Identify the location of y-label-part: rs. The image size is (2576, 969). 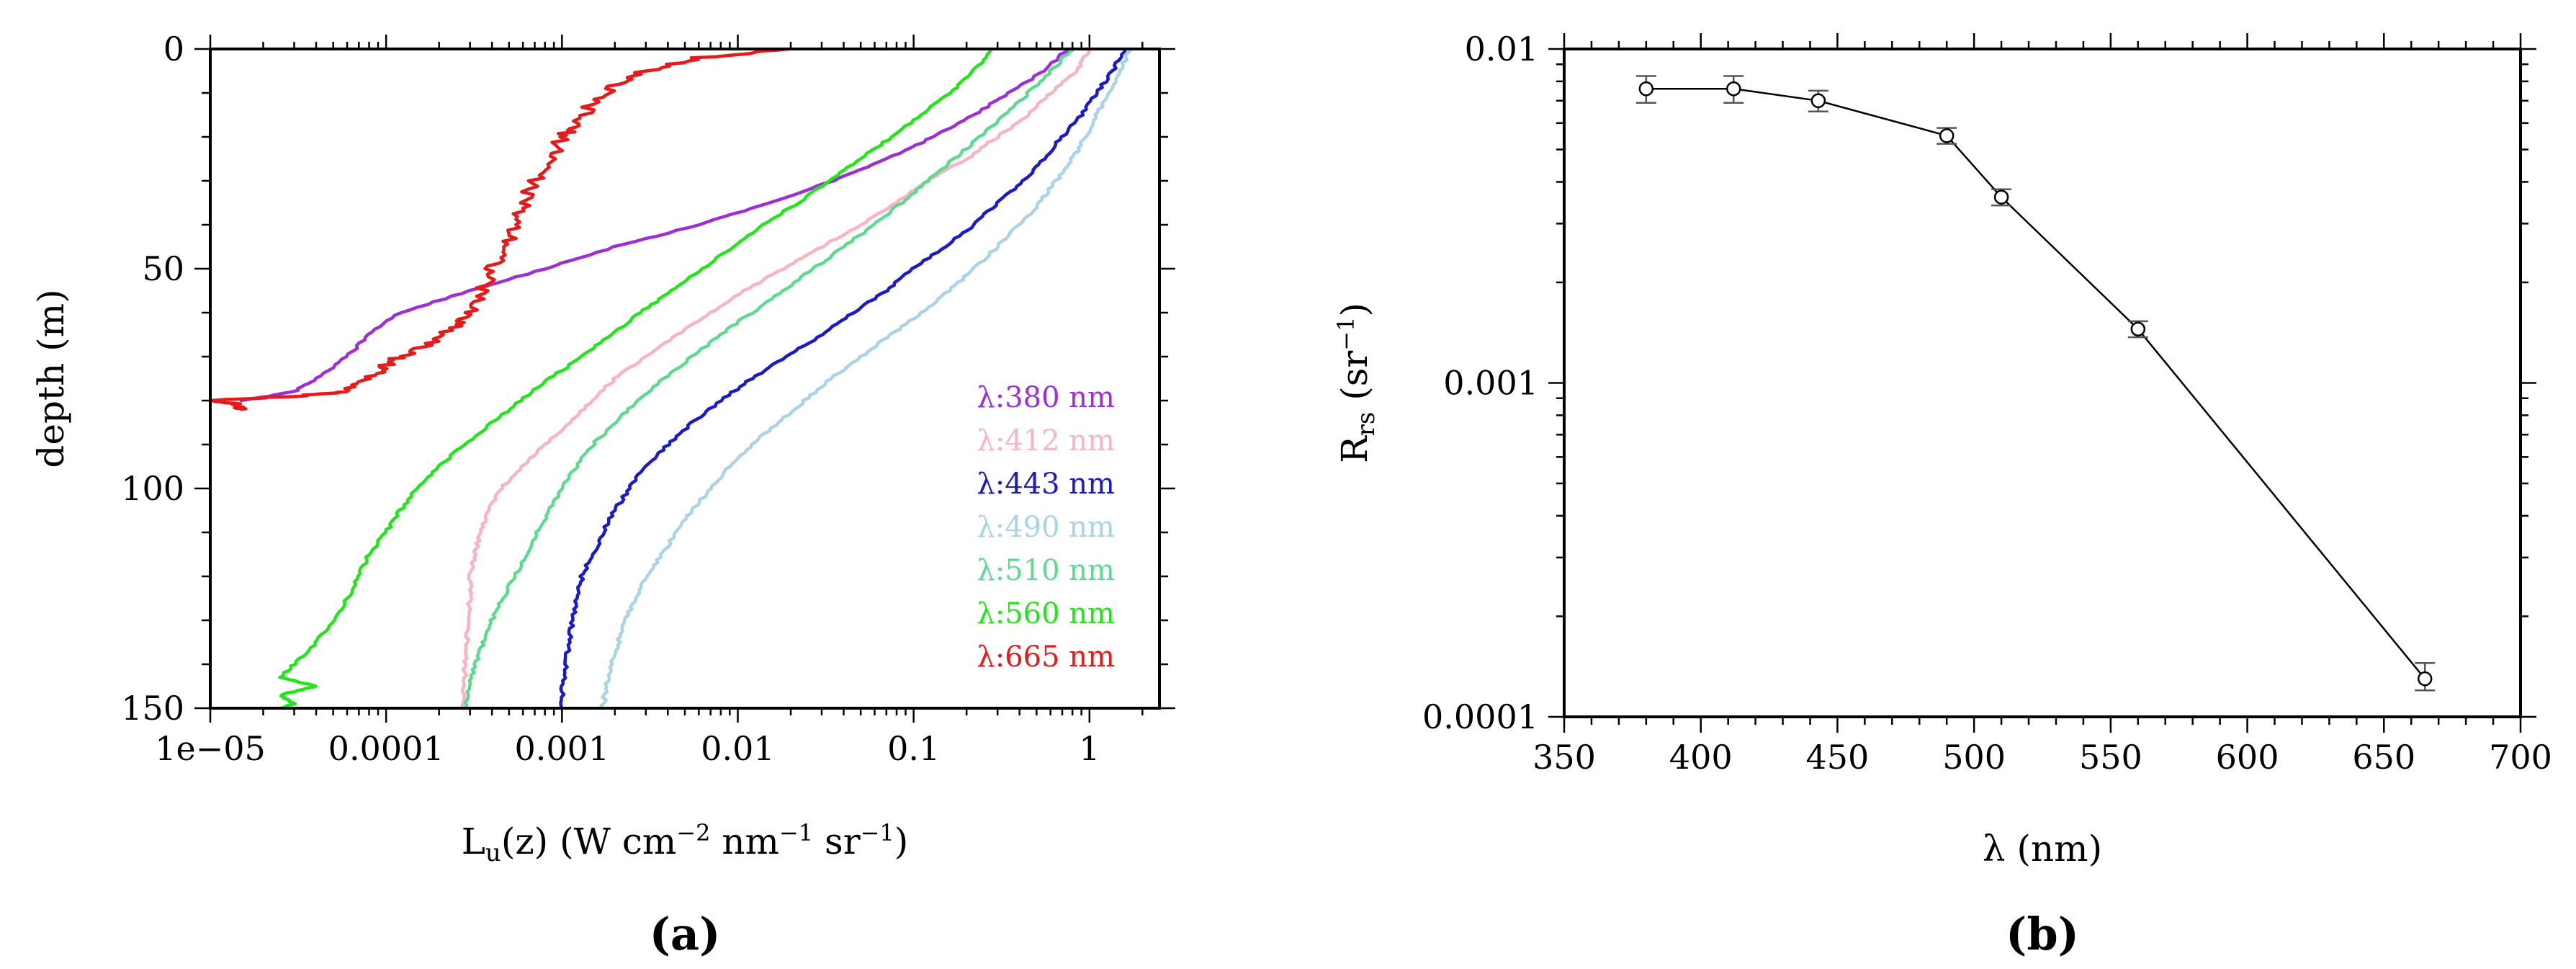
(1366, 424).